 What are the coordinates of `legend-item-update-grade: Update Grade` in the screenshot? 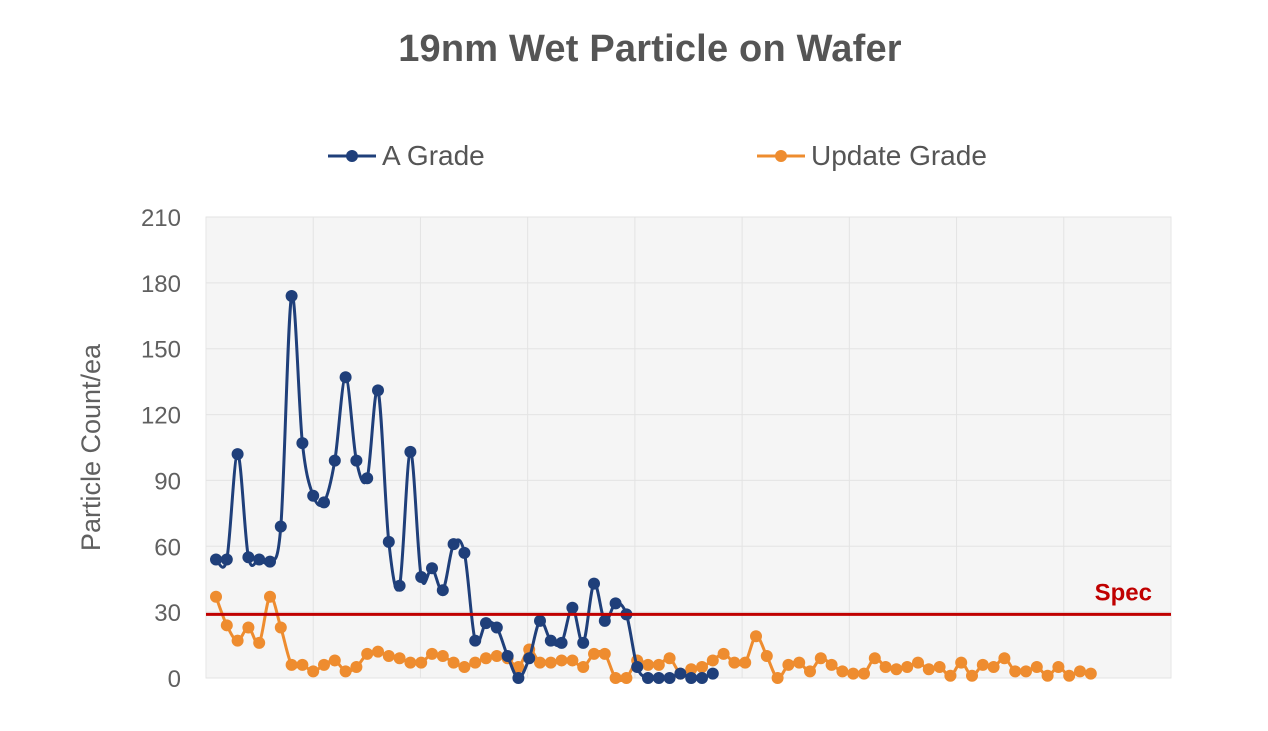 It's located at (872, 156).